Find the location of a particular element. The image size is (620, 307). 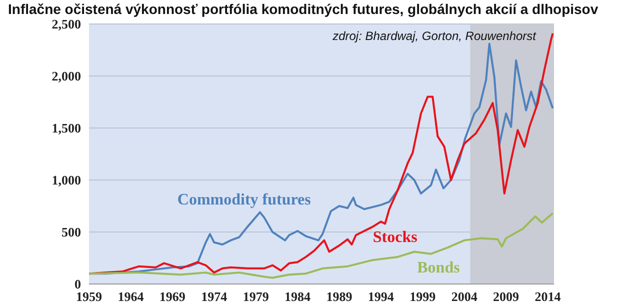

y-tick-label: 2,500 is located at coordinates (66, 24).